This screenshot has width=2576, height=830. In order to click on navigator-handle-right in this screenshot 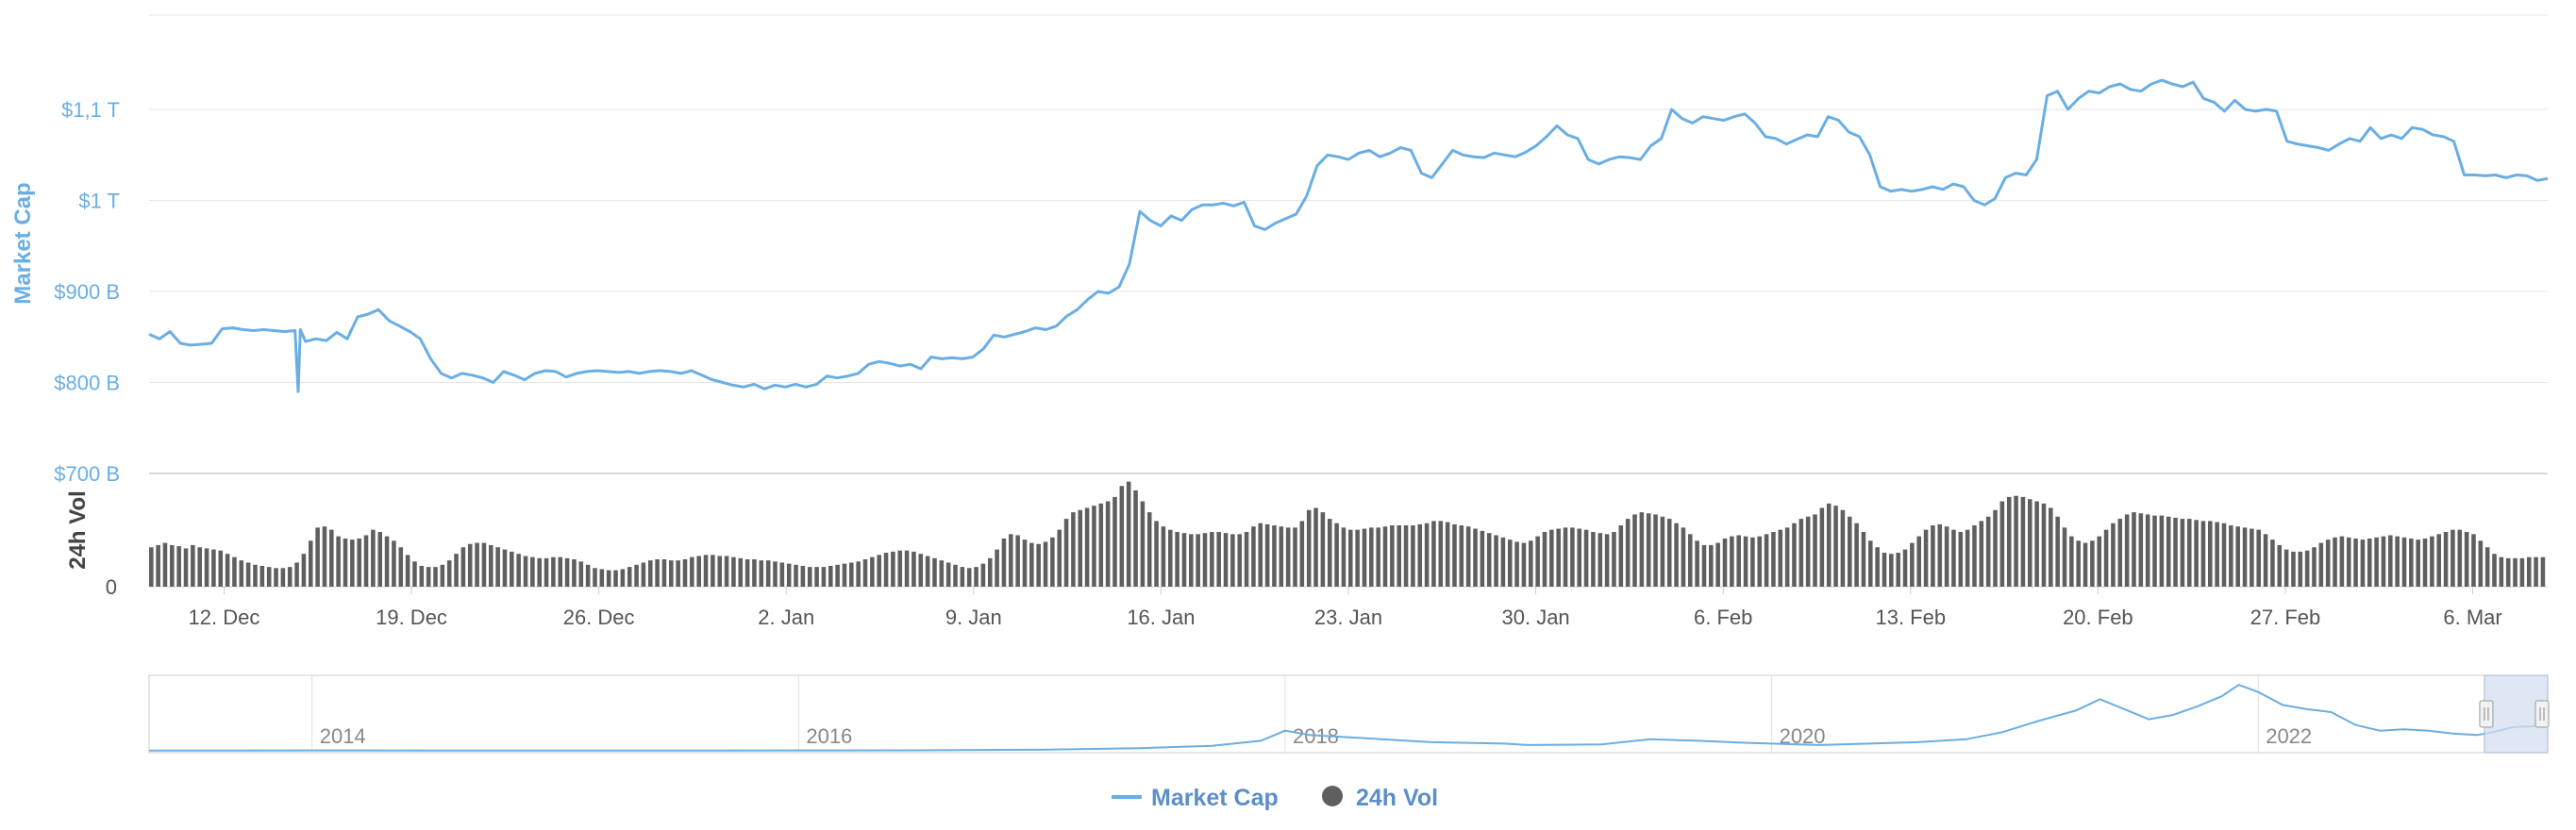, I will do `click(2542, 714)`.